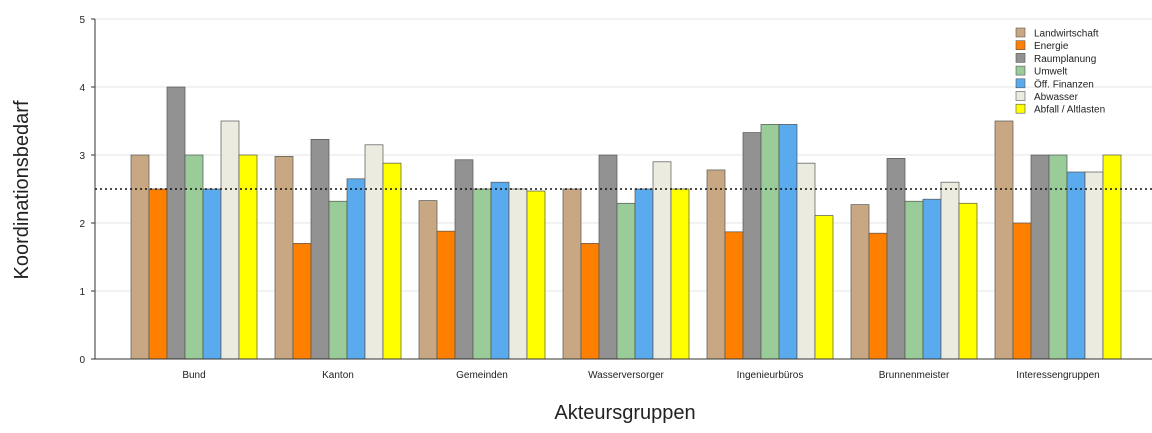 The height and width of the screenshot is (433, 1152). I want to click on legend-label: Raumplanung, so click(1065, 59).